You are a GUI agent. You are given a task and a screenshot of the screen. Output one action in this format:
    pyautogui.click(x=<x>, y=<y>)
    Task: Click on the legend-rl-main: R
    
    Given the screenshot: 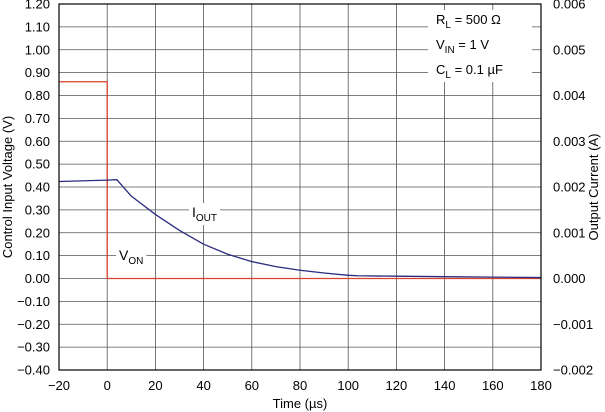 What is the action you would take?
    pyautogui.click(x=440, y=19)
    